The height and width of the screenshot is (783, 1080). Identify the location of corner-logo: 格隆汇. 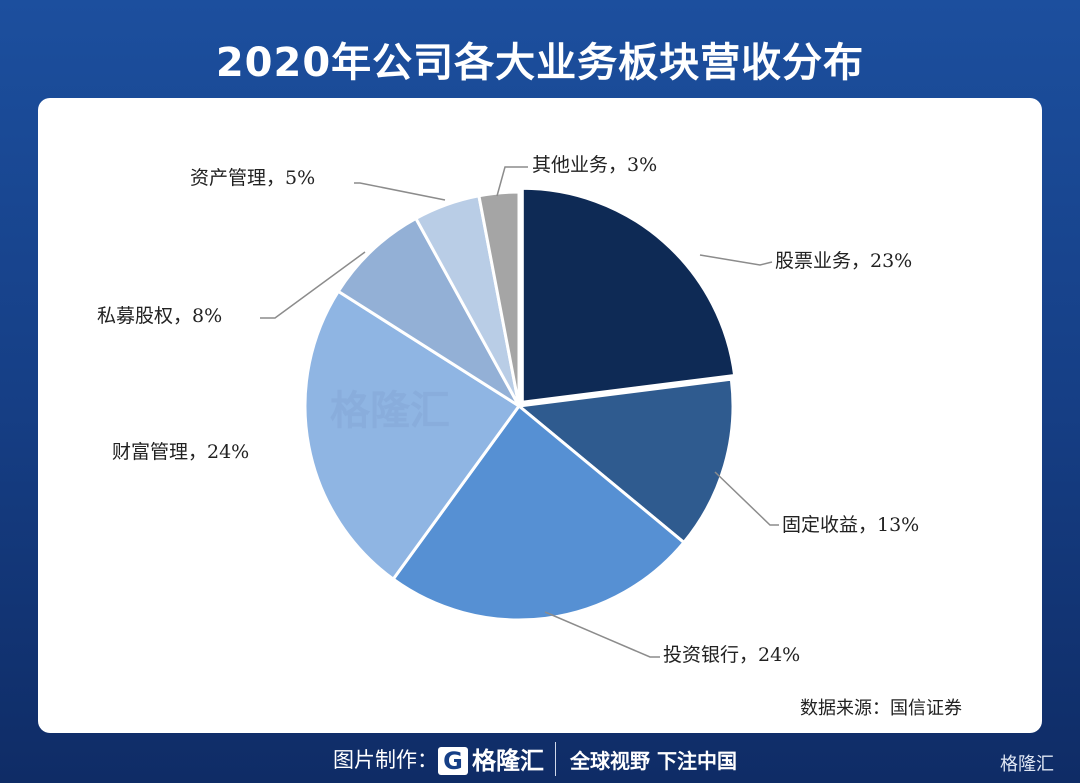
(1027, 764).